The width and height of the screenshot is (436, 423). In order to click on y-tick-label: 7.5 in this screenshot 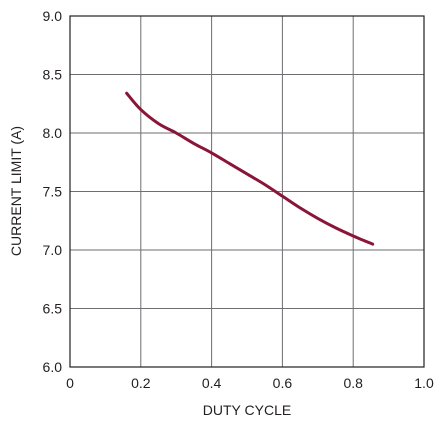, I will do `click(53, 192)`.